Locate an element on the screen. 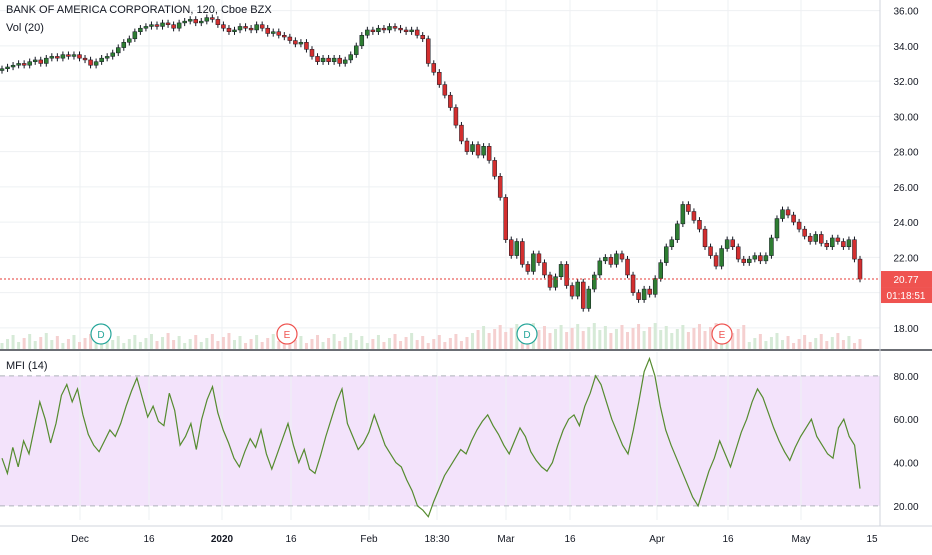 This screenshot has height=555, width=932. mfi-label: MFI (14) is located at coordinates (27, 366).